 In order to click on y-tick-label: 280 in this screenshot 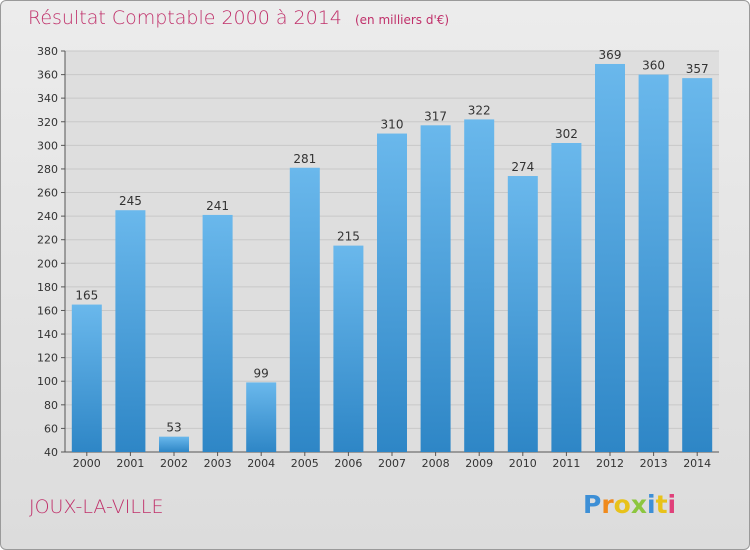, I will do `click(47, 169)`.